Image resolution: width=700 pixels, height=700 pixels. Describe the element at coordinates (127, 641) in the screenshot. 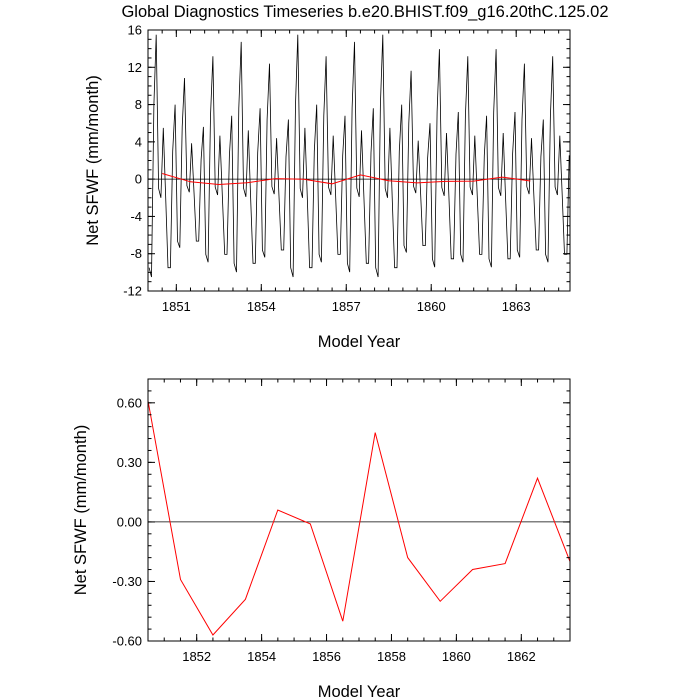

I see `y-tick-label: -0.60` at that location.